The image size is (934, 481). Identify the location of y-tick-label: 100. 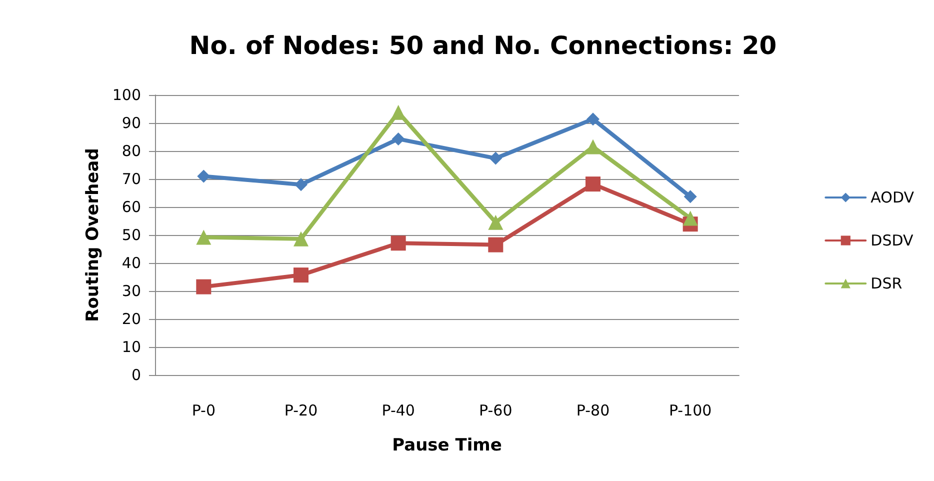
(126, 95).